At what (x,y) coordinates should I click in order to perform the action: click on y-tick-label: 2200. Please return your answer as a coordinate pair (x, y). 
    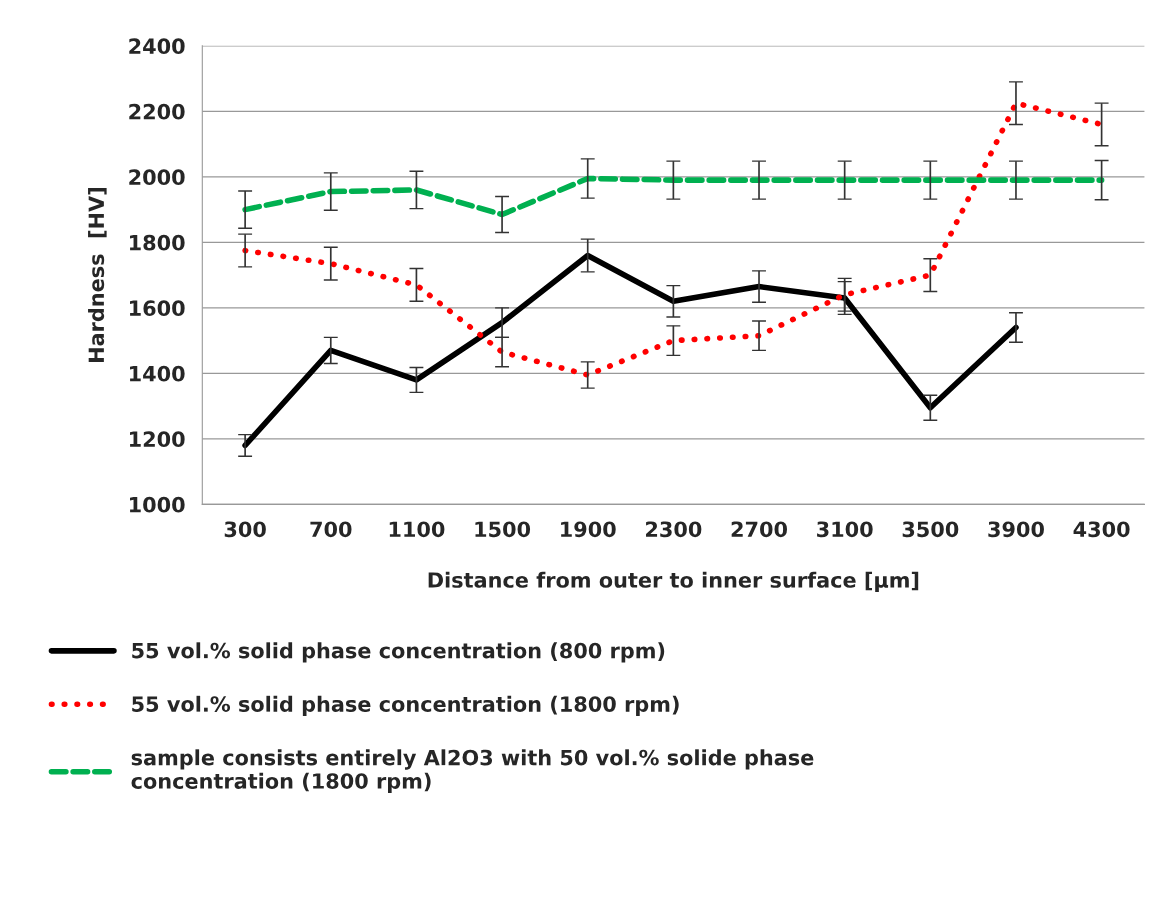
    Looking at the image, I should click on (157, 111).